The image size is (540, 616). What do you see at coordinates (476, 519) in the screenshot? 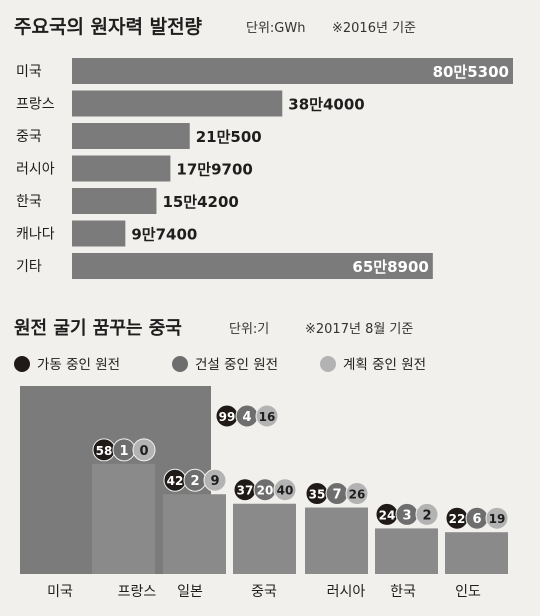
I see `chart2-count-label: 6` at bounding box center [476, 519].